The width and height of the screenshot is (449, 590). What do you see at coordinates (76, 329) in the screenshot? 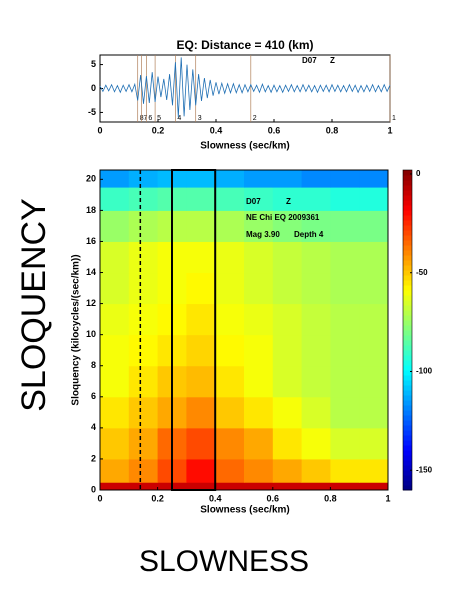
I see `y-axis-label: Sloquency (kilocycles/(sec/km))` at bounding box center [76, 329].